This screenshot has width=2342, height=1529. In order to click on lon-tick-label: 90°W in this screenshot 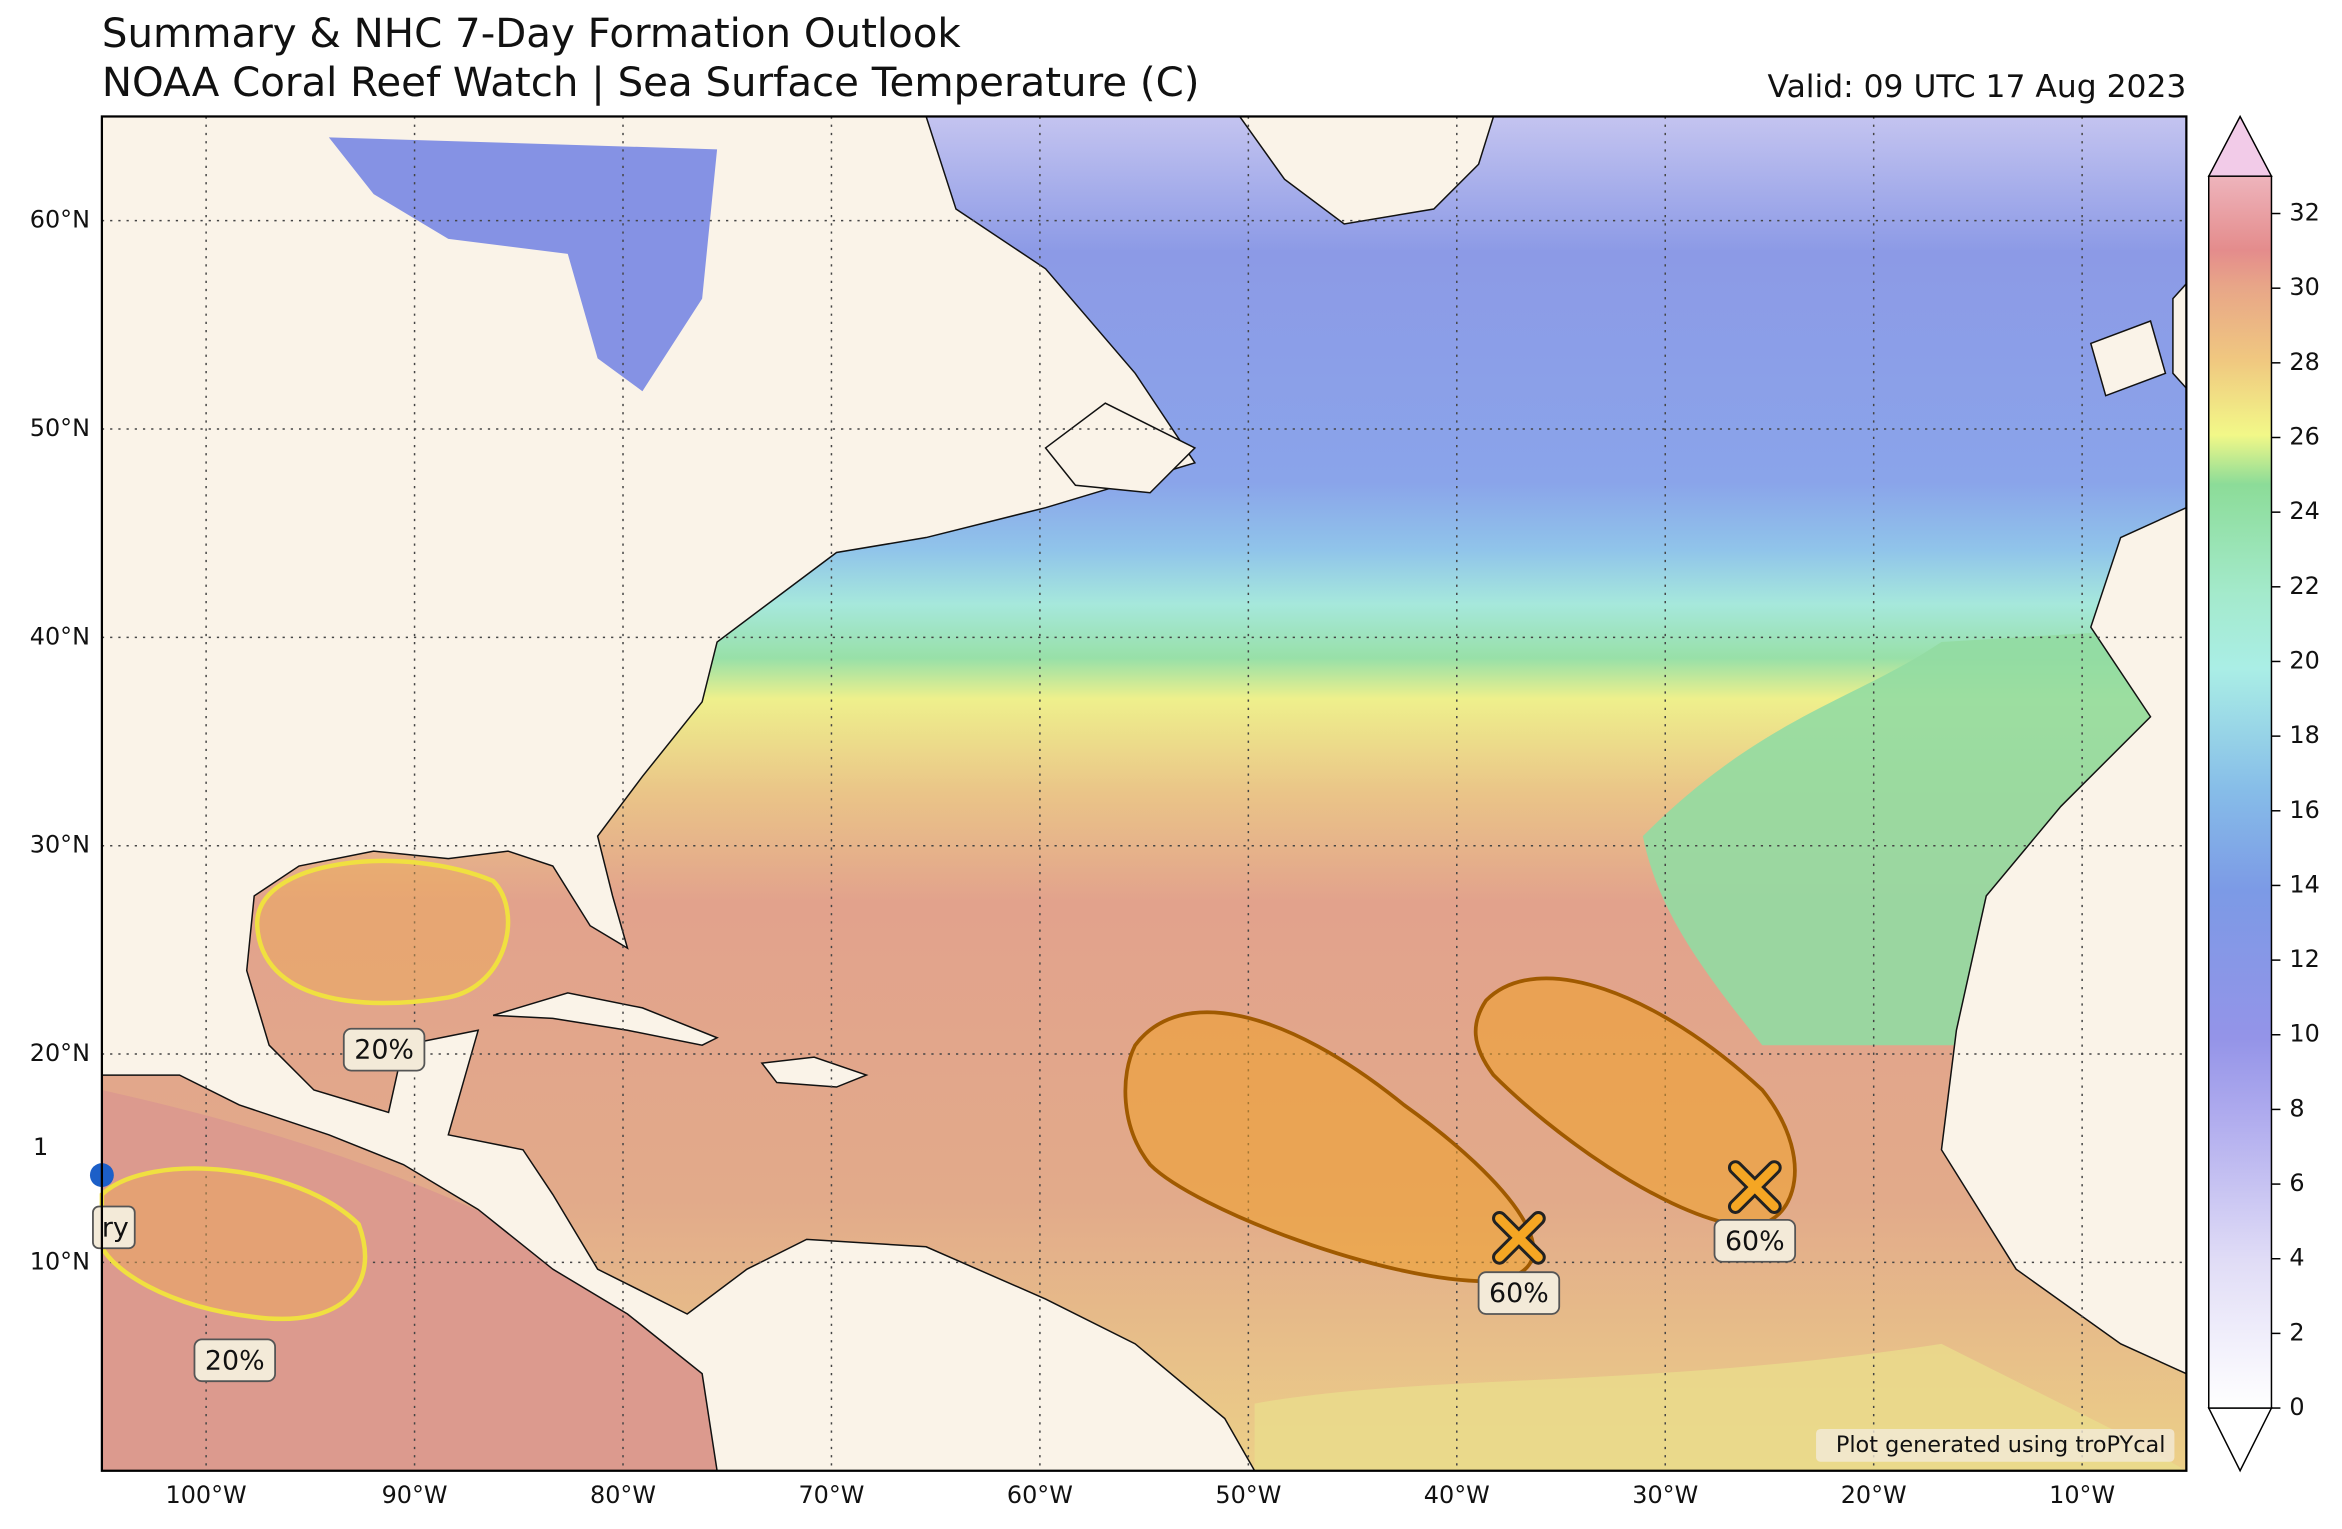, I will do `click(415, 1495)`.